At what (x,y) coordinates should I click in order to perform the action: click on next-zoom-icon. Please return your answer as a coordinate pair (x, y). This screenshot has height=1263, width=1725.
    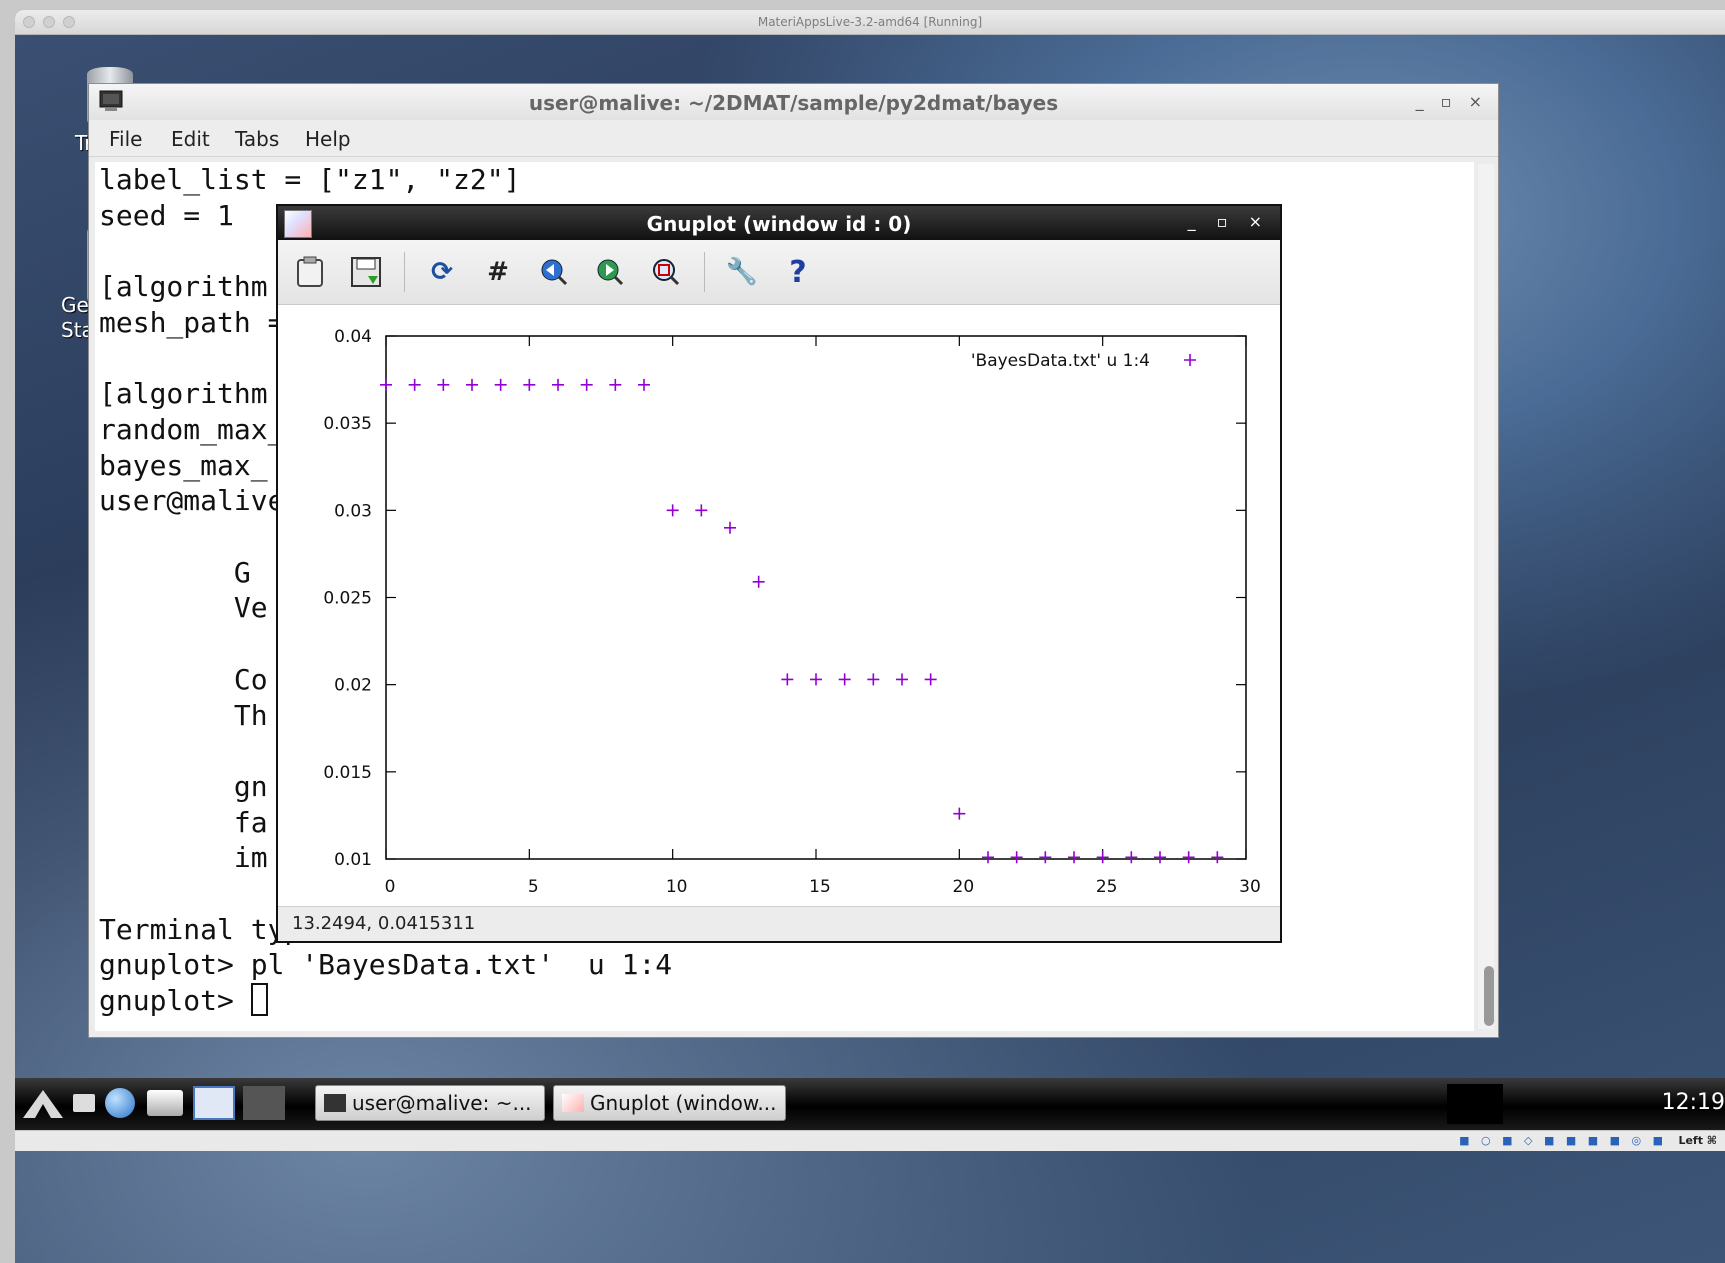
    Looking at the image, I should click on (610, 272).